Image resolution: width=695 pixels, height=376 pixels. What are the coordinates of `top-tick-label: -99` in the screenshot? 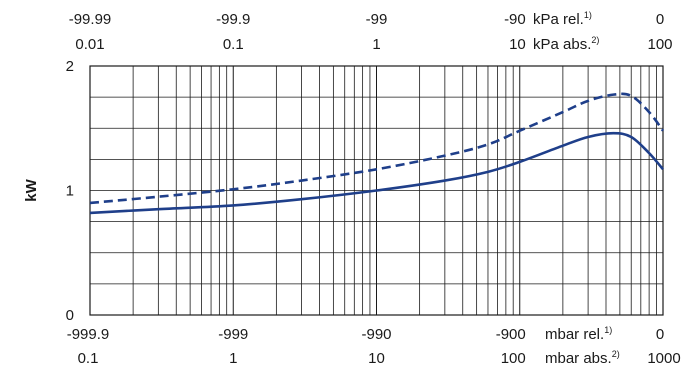 It's located at (377, 19).